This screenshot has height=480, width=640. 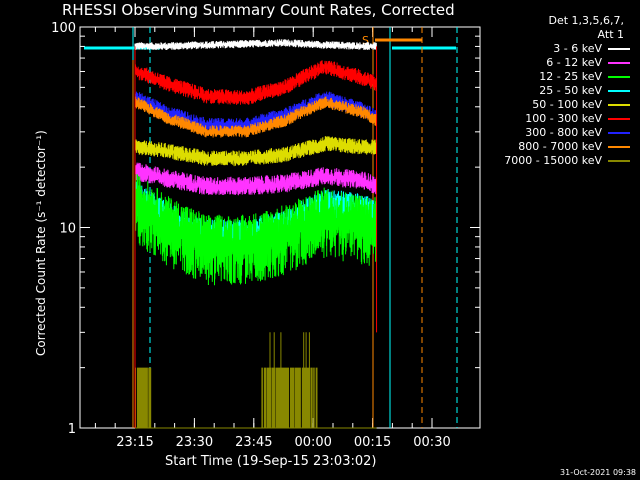 What do you see at coordinates (431, 442) in the screenshot?
I see `x-tick-label: 00:30` at bounding box center [431, 442].